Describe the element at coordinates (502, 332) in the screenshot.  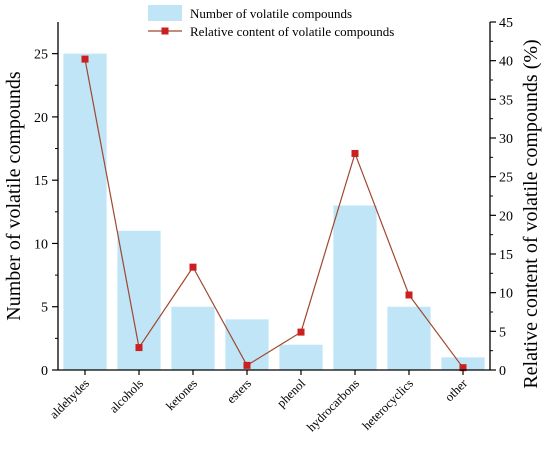
I see `right-tick-label: 5` at that location.